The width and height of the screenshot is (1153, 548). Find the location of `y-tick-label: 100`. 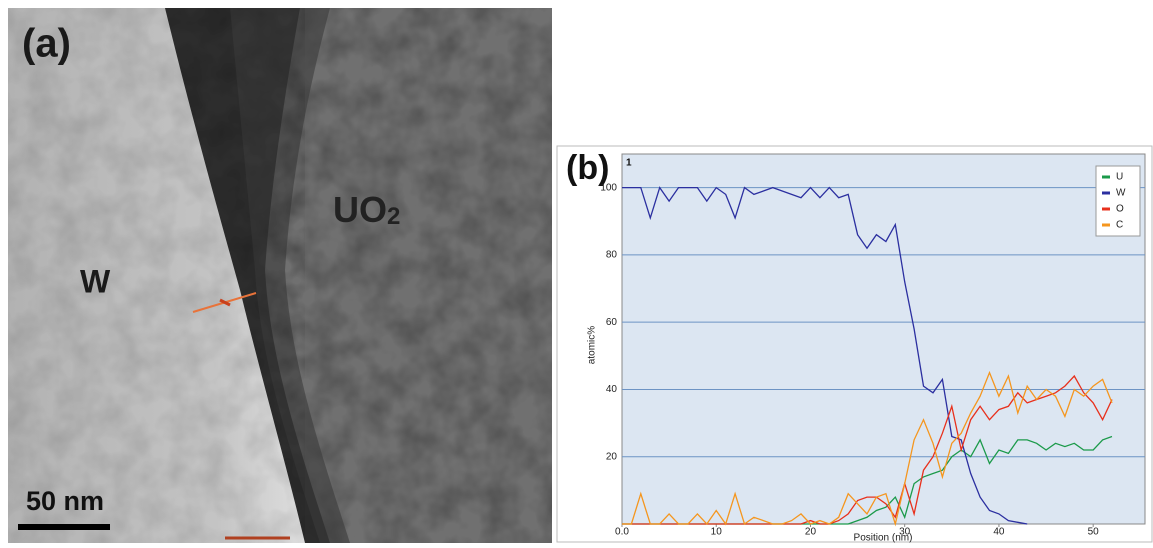

y-tick-label: 100 is located at coordinates (608, 187).